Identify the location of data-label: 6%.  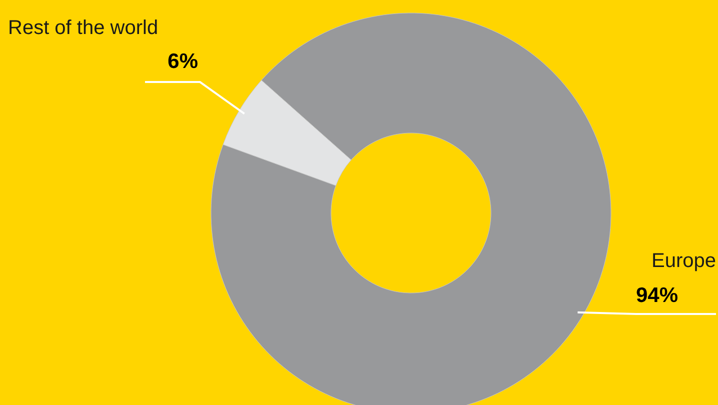
(183, 61).